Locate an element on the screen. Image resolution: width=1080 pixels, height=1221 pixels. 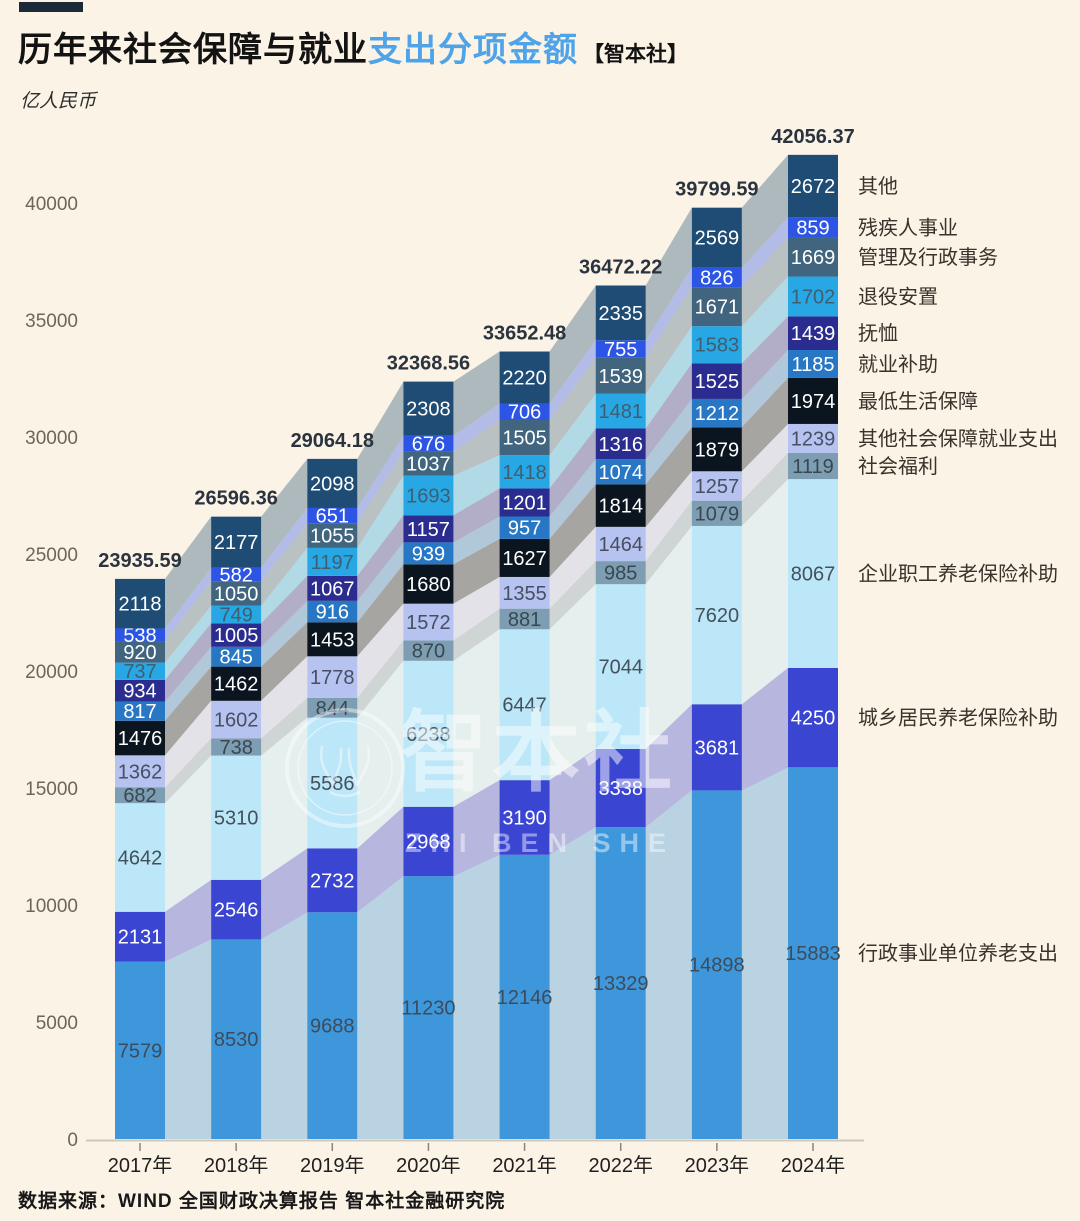
bar-segment-label: 737 is located at coordinates (139, 672).